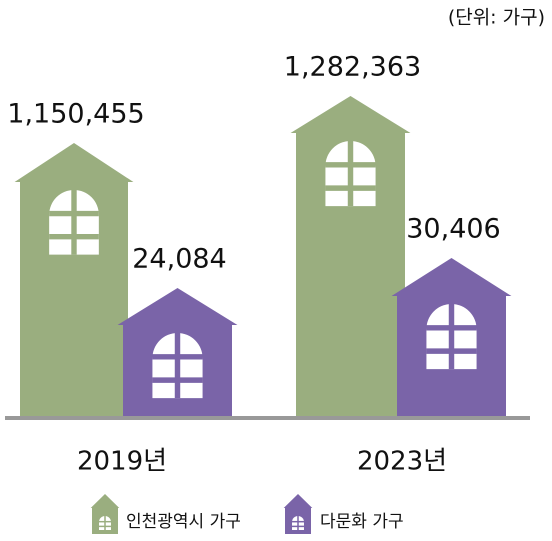 Image resolution: width=552 pixels, height=541 pixels. What do you see at coordinates (453, 229) in the screenshot?
I see `value-label: 30,406` at bounding box center [453, 229].